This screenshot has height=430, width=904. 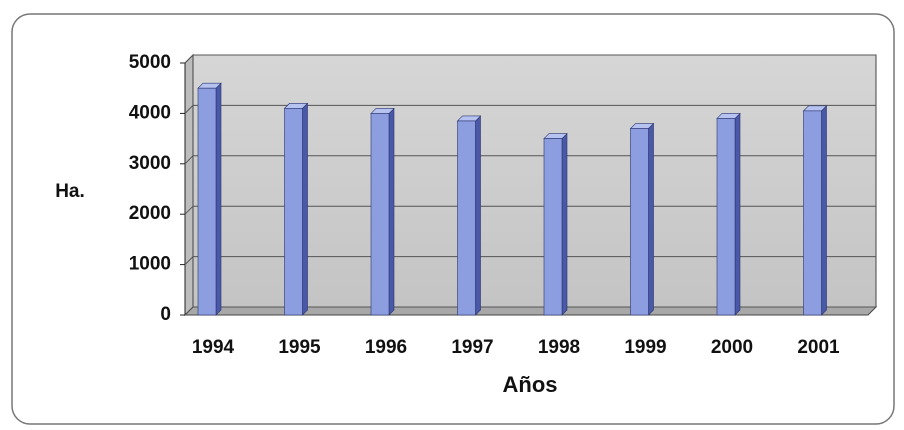 What do you see at coordinates (165, 314) in the screenshot?
I see `y-tick-label: 0` at bounding box center [165, 314].